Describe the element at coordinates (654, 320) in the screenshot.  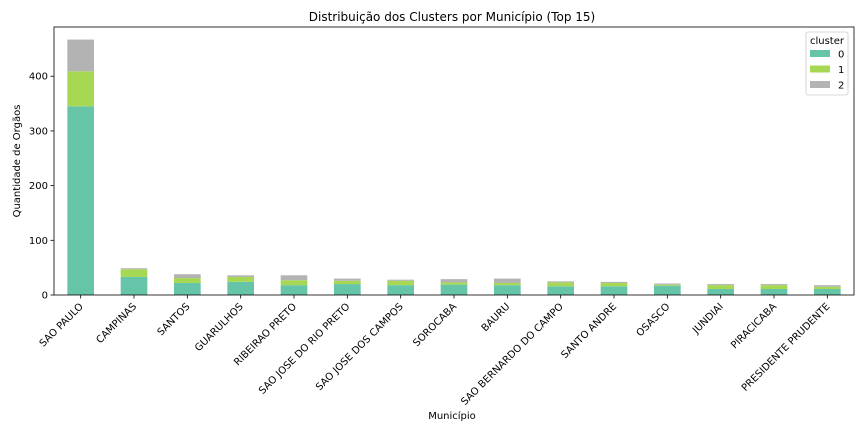
I see `x-tick-label: OSASCO` at that location.